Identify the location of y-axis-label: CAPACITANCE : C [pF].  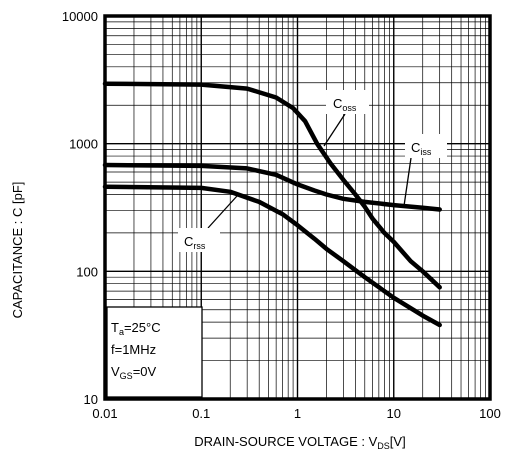
(17, 250).